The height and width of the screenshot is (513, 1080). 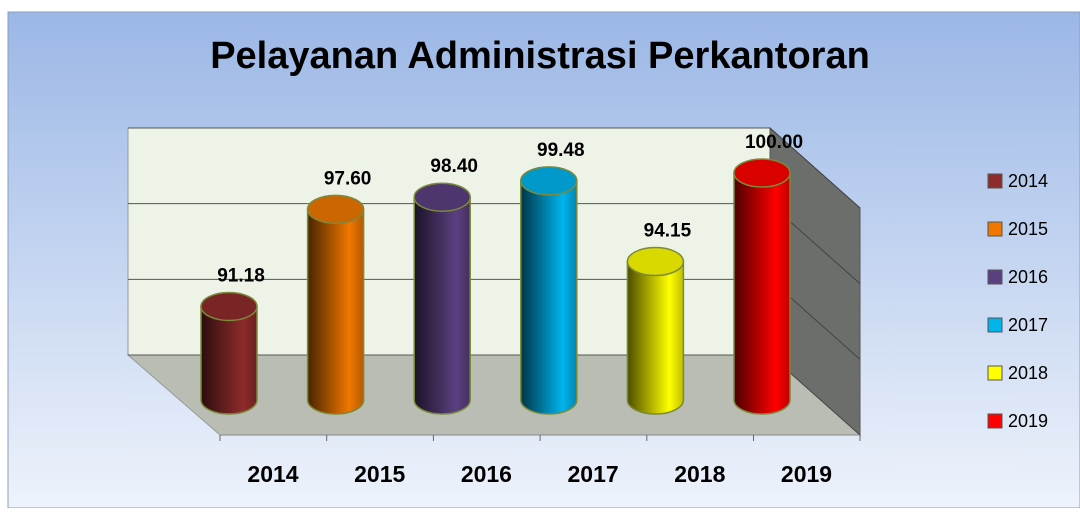 What do you see at coordinates (561, 150) in the screenshot?
I see `data-label: 99.48` at bounding box center [561, 150].